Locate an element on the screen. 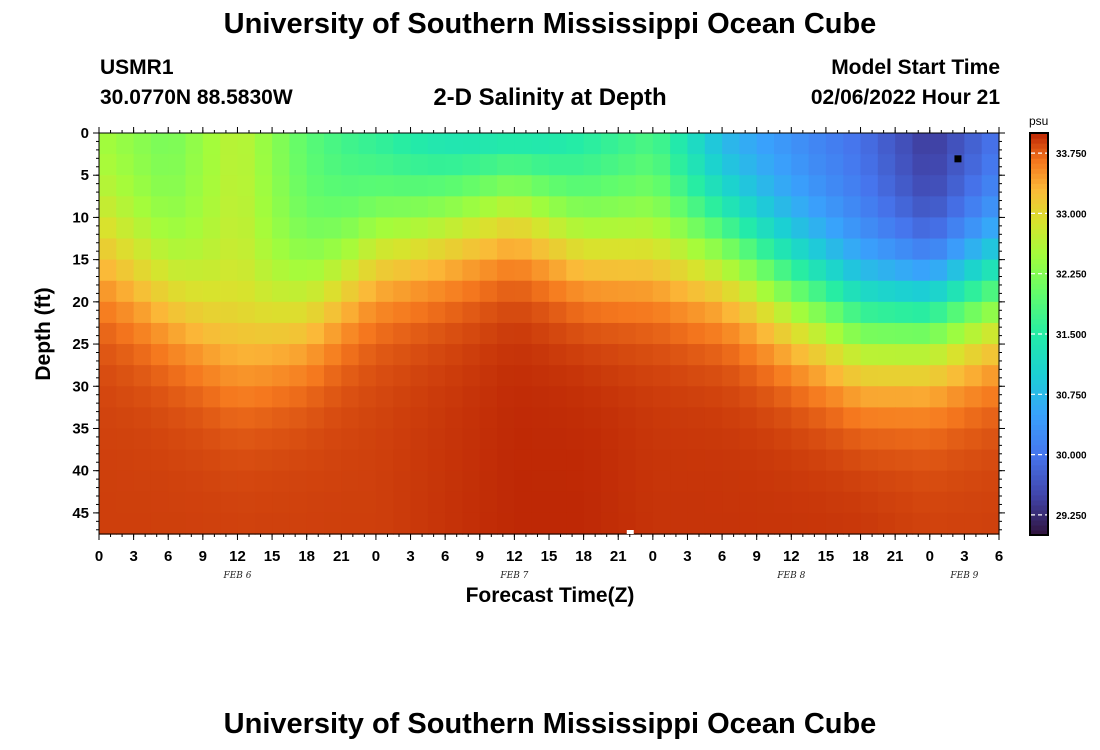  colorbar-tick-label: 33.750 is located at coordinates (1071, 154).